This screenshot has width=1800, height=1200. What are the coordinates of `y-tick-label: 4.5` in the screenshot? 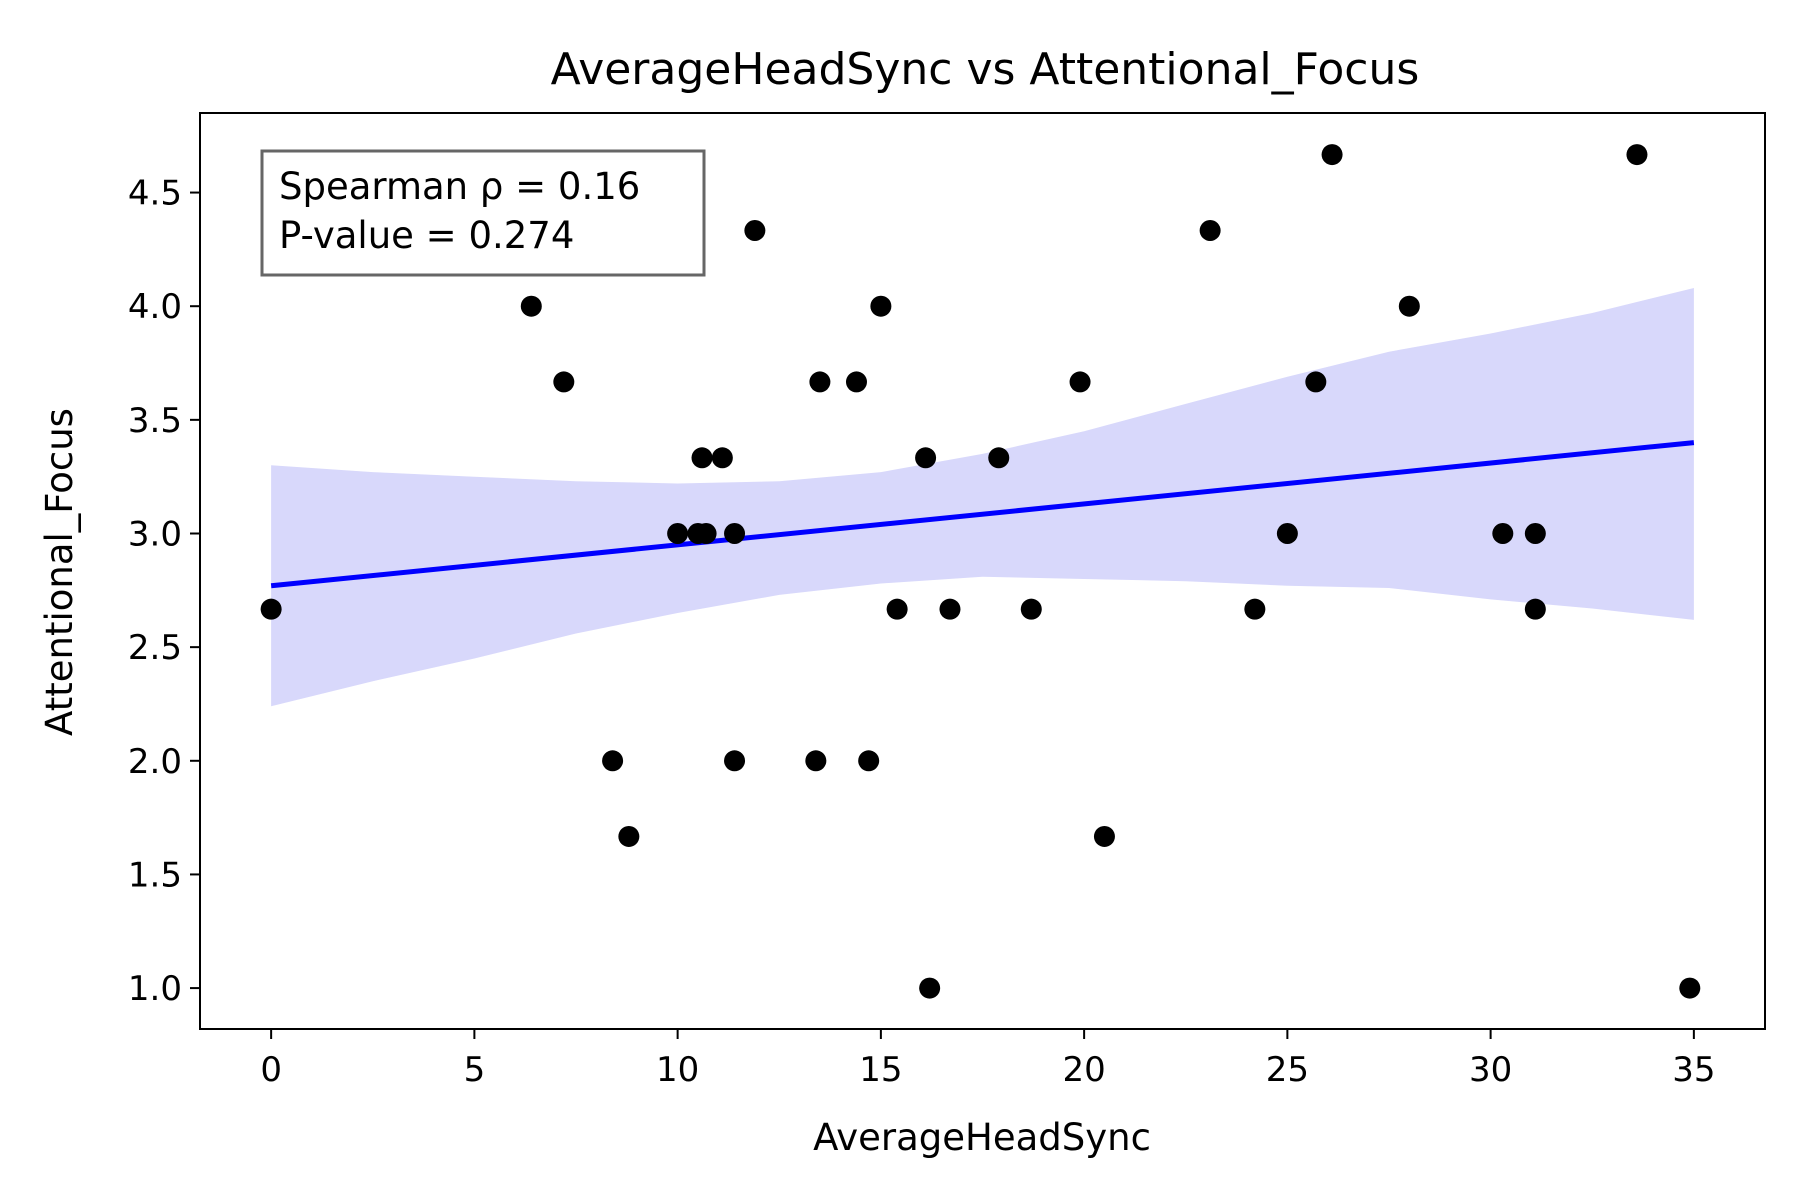 It's located at (155, 194).